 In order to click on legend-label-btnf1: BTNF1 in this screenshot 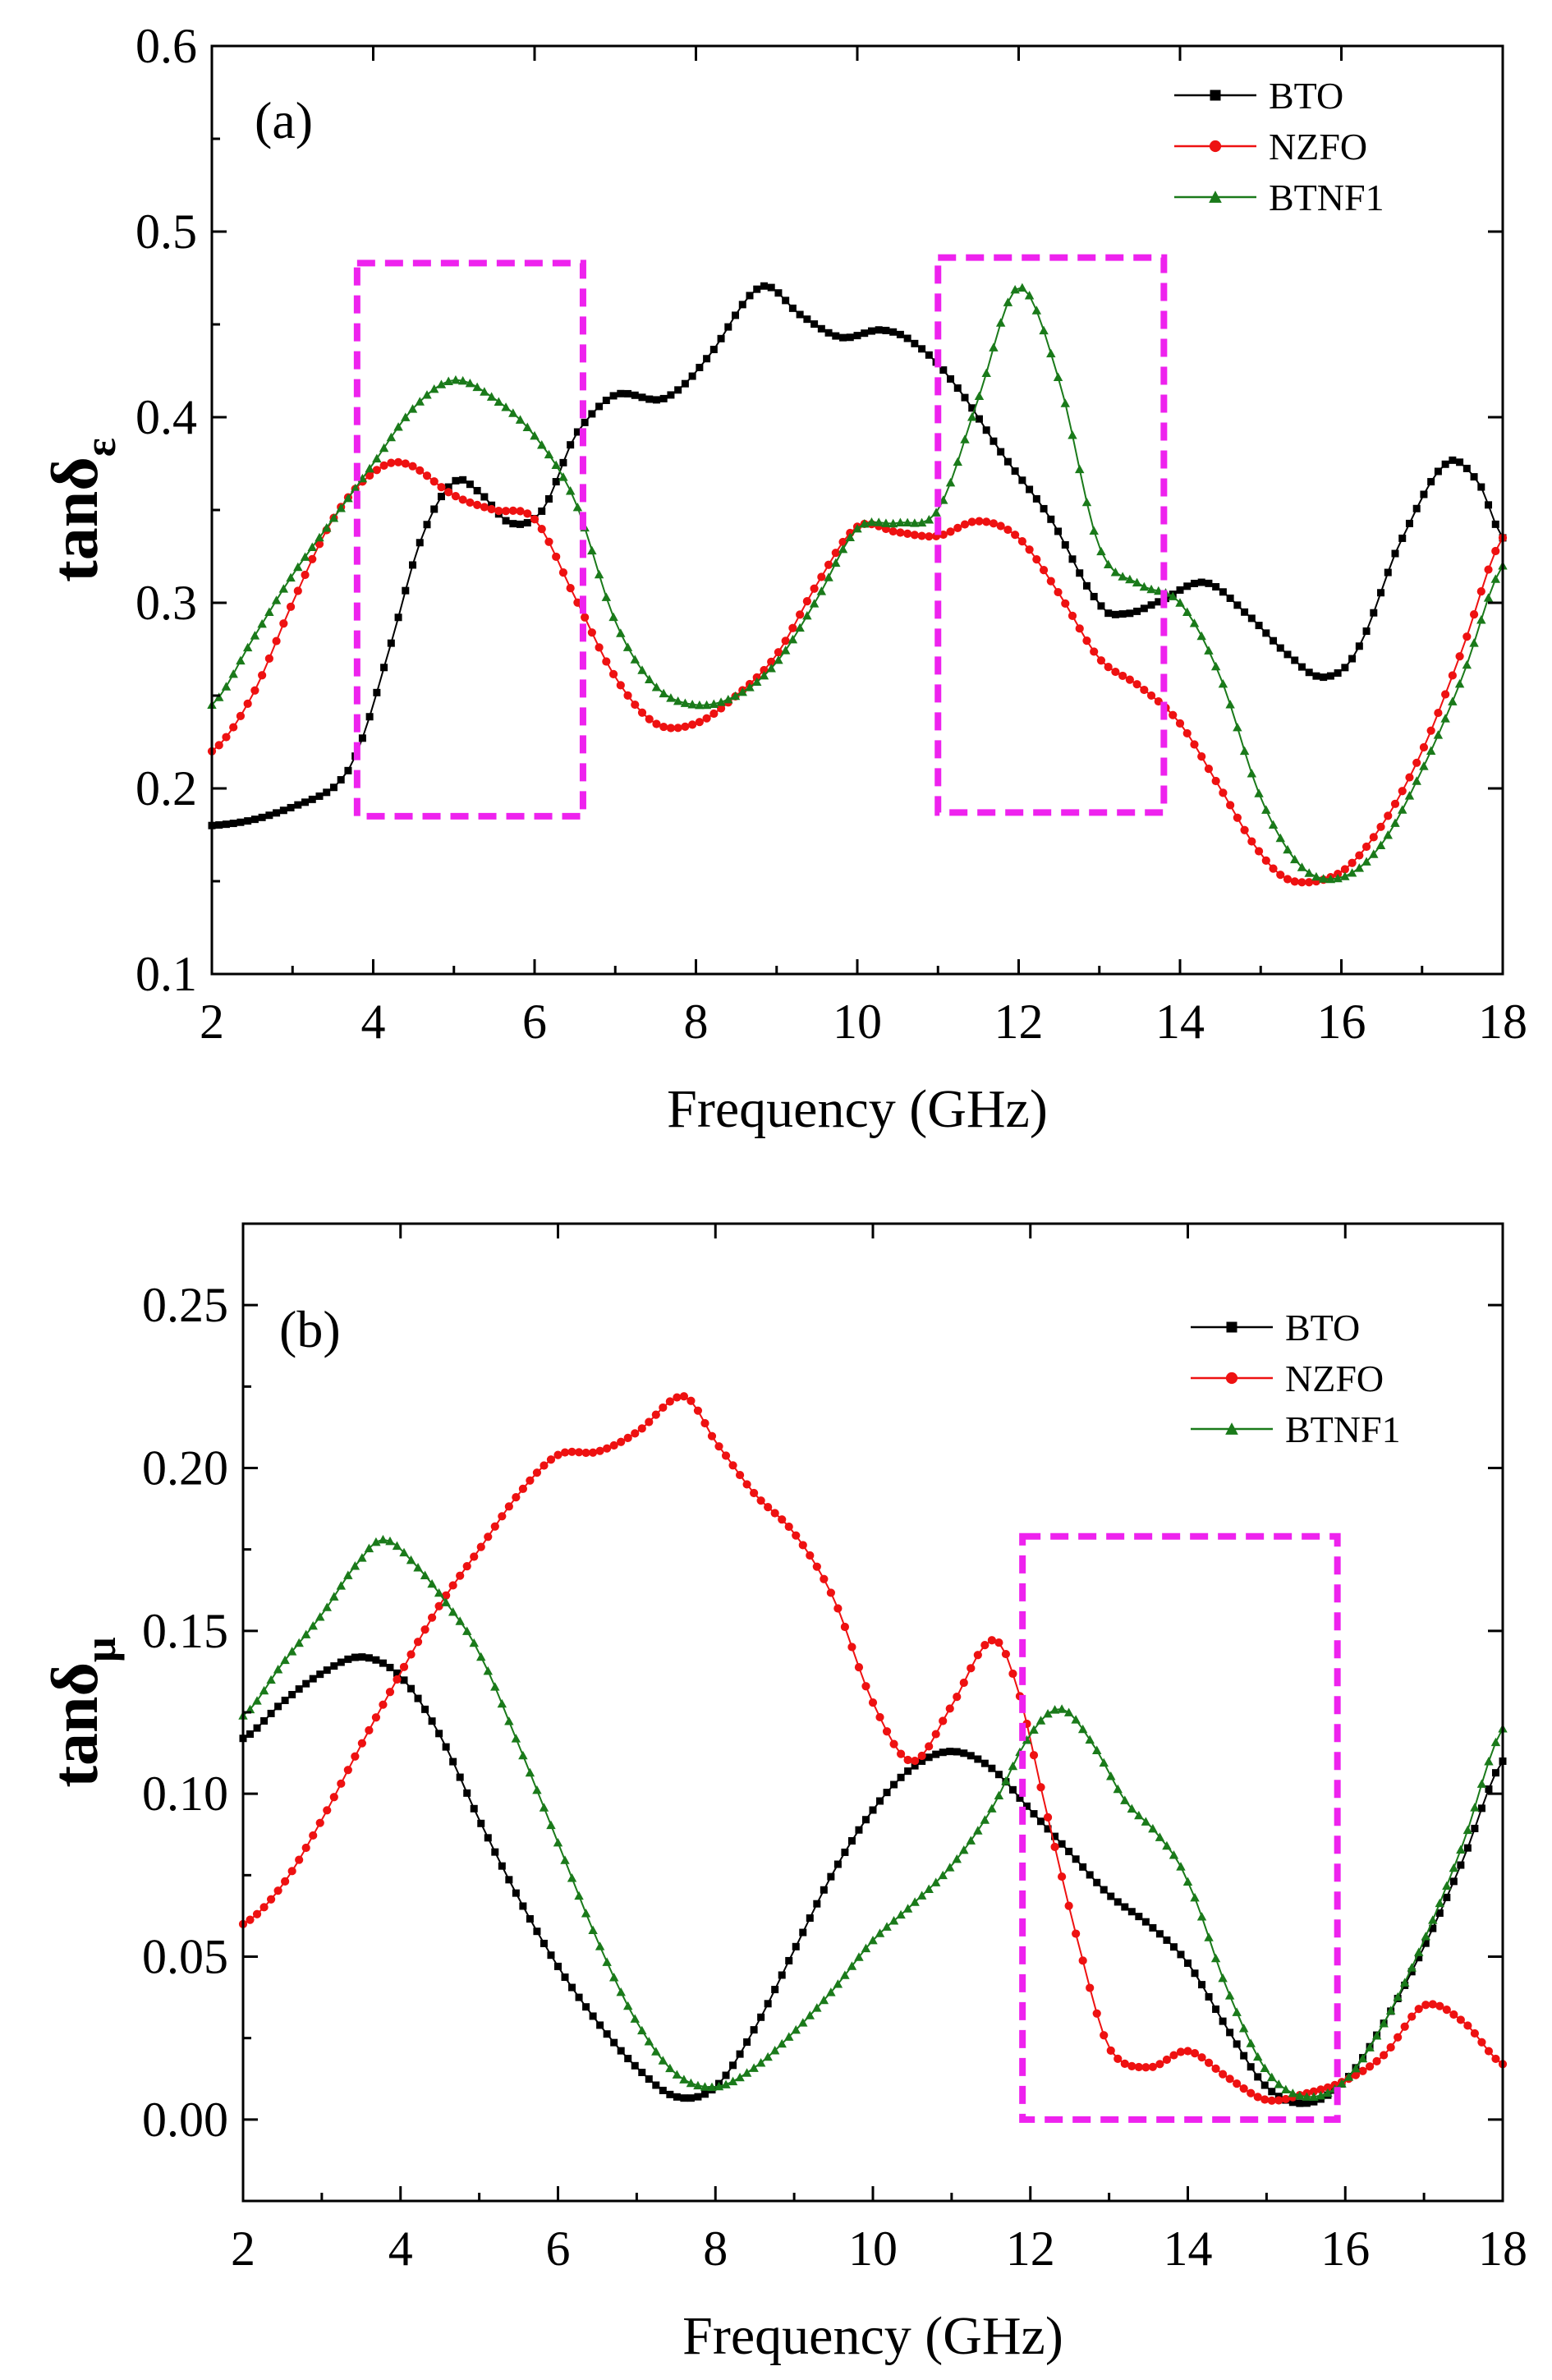, I will do `click(1343, 1429)`.